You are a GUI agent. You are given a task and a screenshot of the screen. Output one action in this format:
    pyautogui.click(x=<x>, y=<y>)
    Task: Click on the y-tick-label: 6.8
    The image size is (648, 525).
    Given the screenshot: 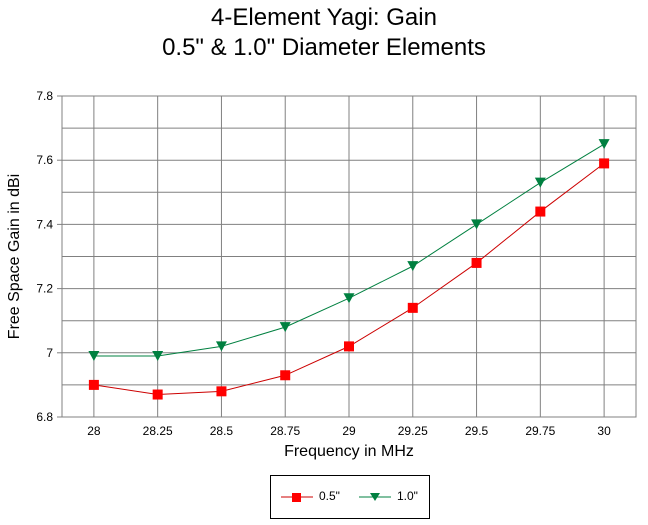 What is the action you would take?
    pyautogui.click(x=44, y=417)
    